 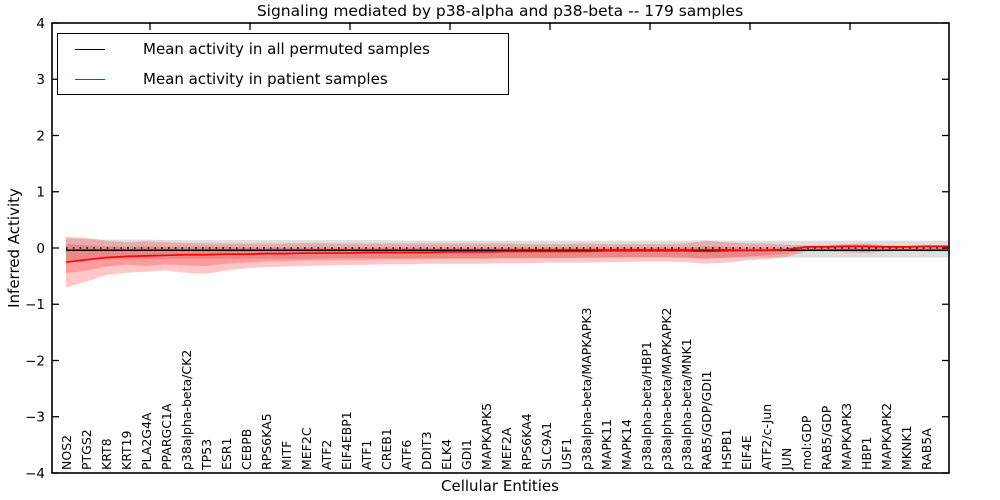 What do you see at coordinates (486, 436) in the screenshot?
I see `x-tick-label: MAPKAPK5` at bounding box center [486, 436].